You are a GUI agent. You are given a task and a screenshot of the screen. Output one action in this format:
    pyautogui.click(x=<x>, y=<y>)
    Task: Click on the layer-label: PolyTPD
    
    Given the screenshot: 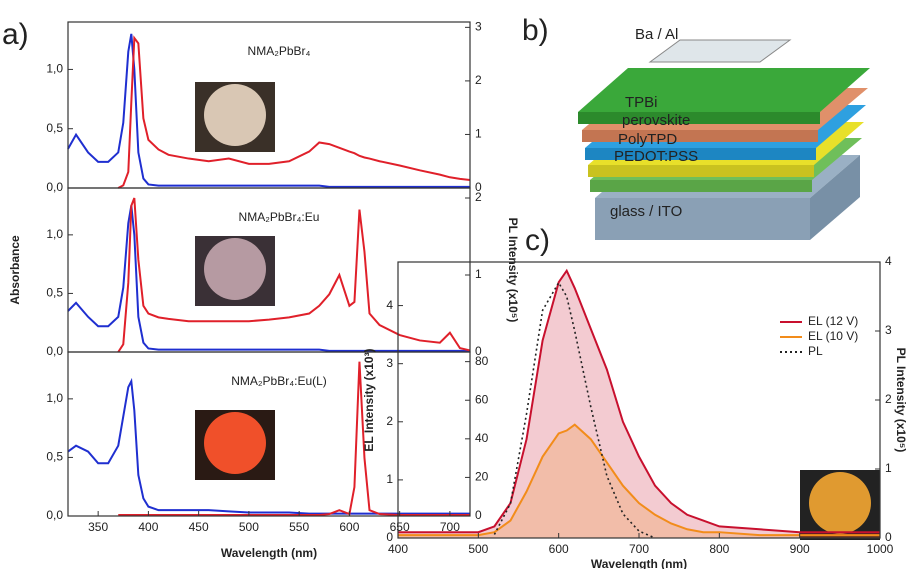 What is the action you would take?
    pyautogui.click(x=647, y=139)
    